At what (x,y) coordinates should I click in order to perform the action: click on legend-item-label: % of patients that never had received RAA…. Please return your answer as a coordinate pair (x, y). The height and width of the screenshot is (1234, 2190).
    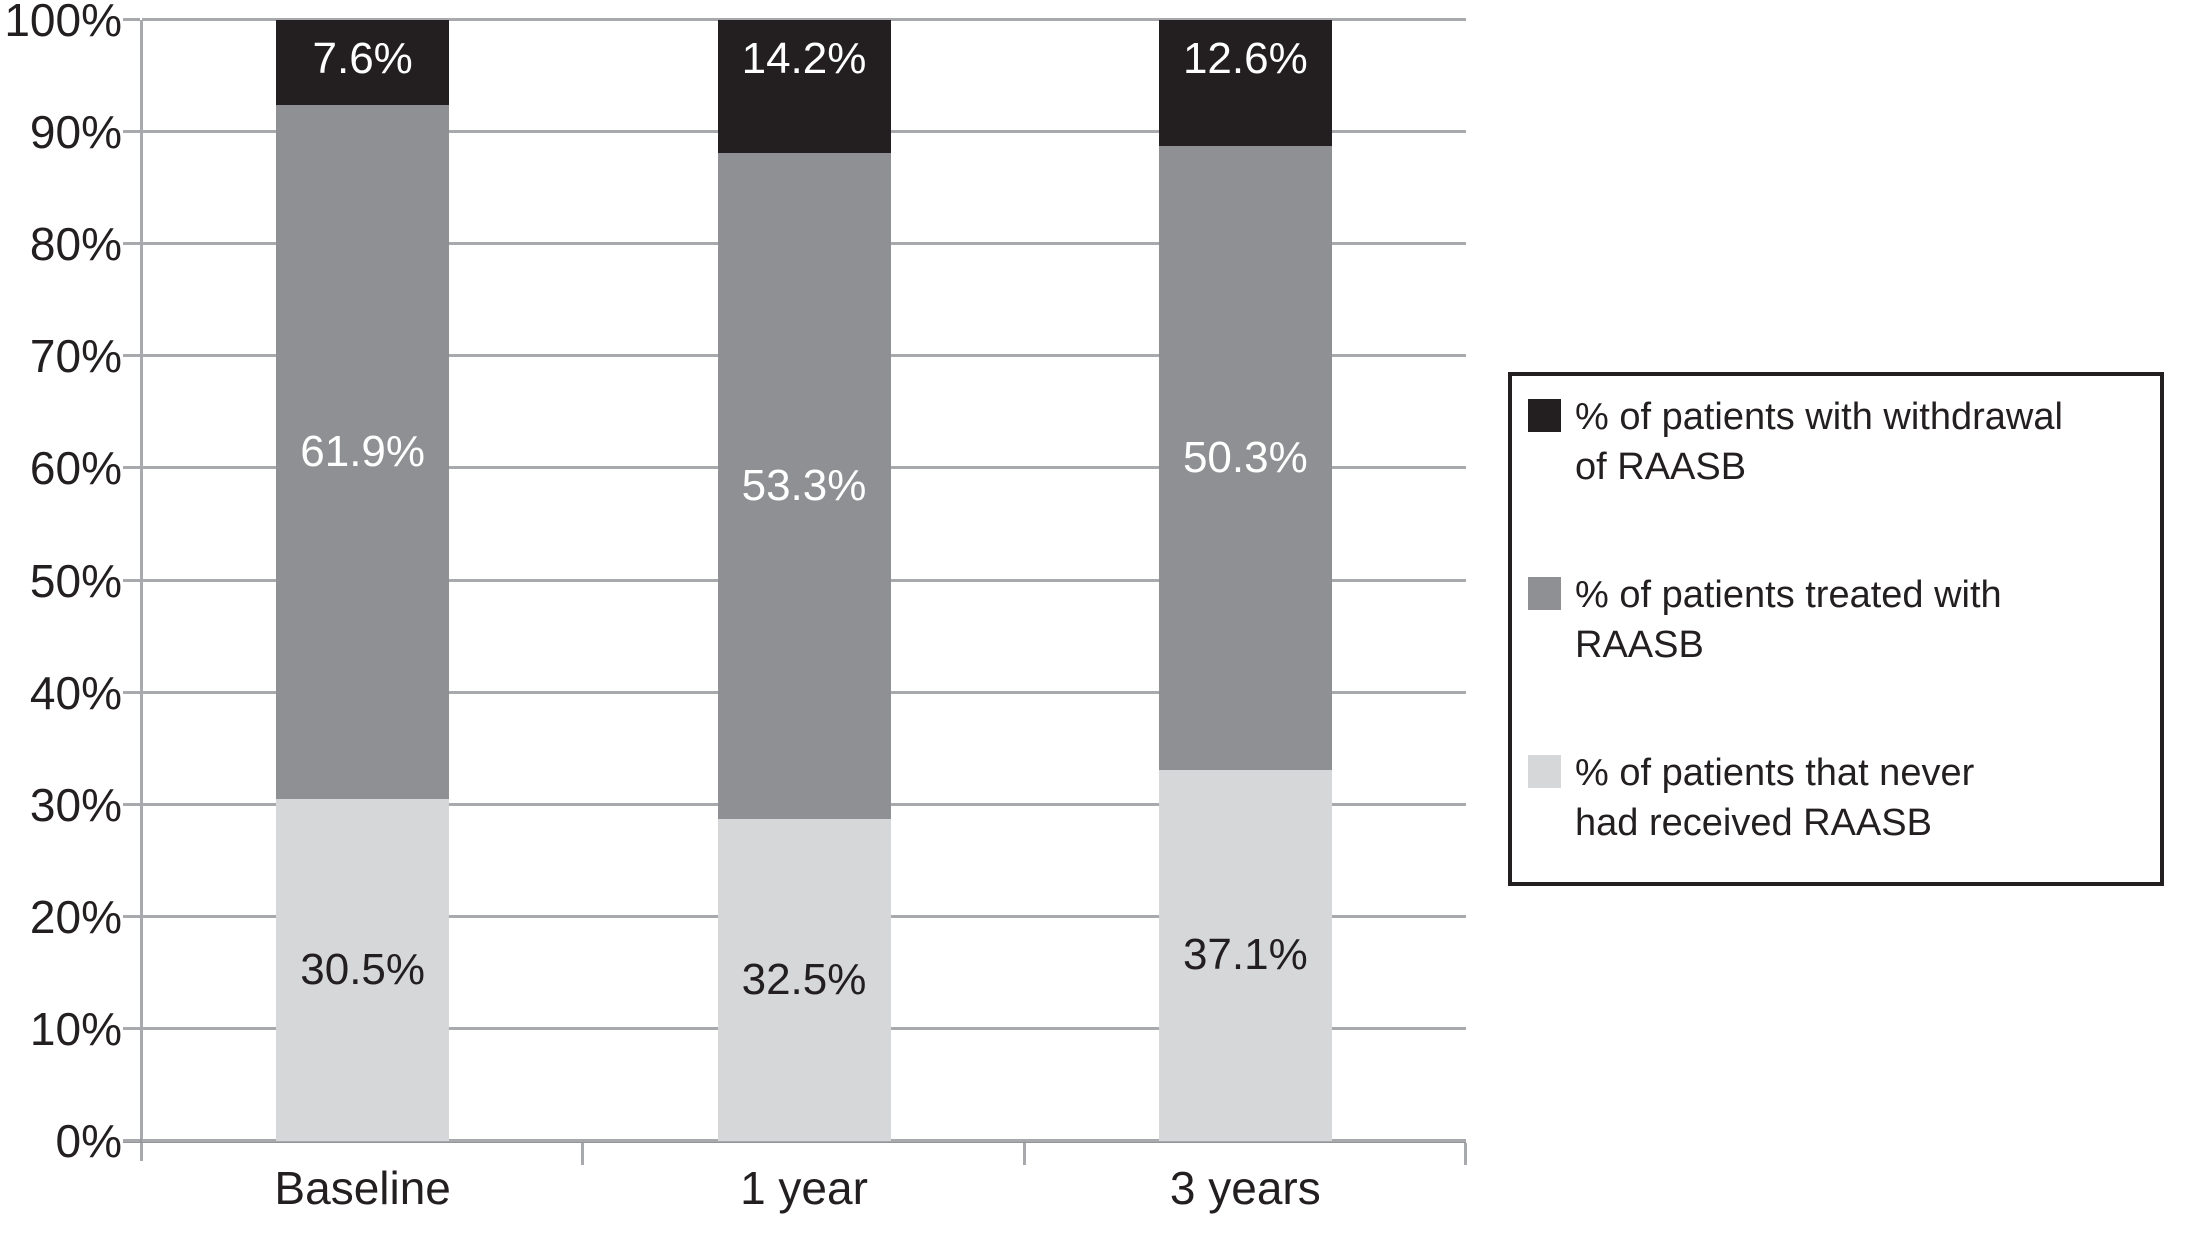
    Looking at the image, I should click on (1774, 798).